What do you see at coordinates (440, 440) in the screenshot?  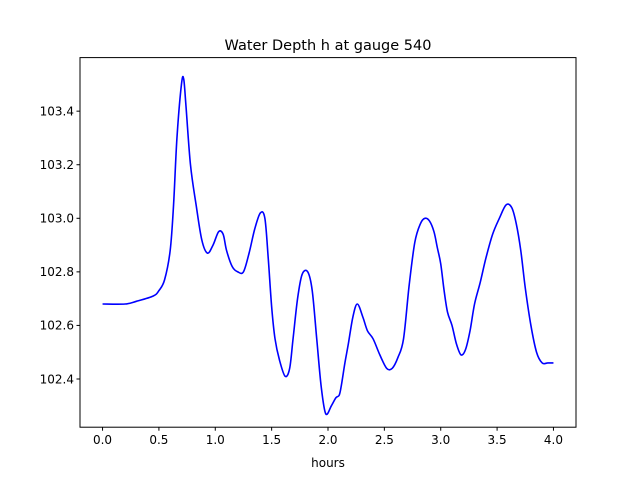 I see `x-tick-label: 3.0` at bounding box center [440, 440].